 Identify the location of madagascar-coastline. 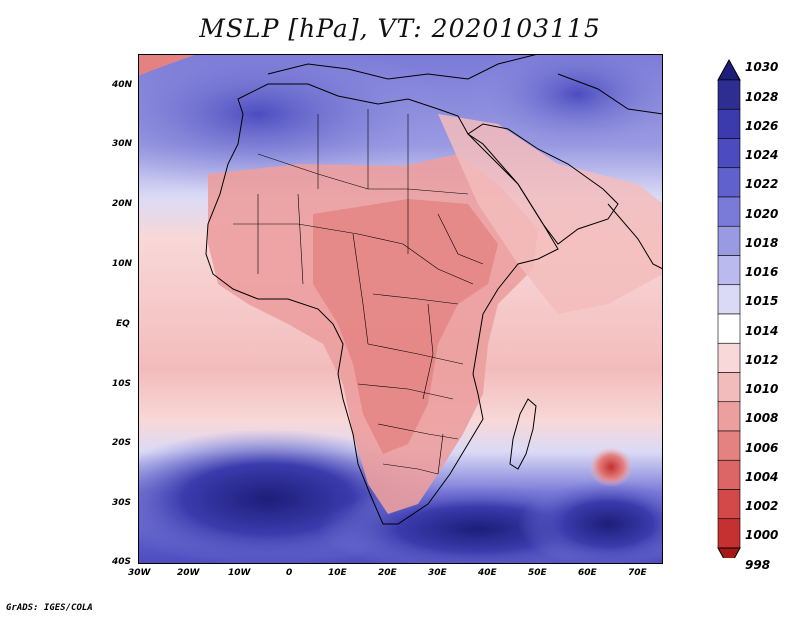
(523, 434).